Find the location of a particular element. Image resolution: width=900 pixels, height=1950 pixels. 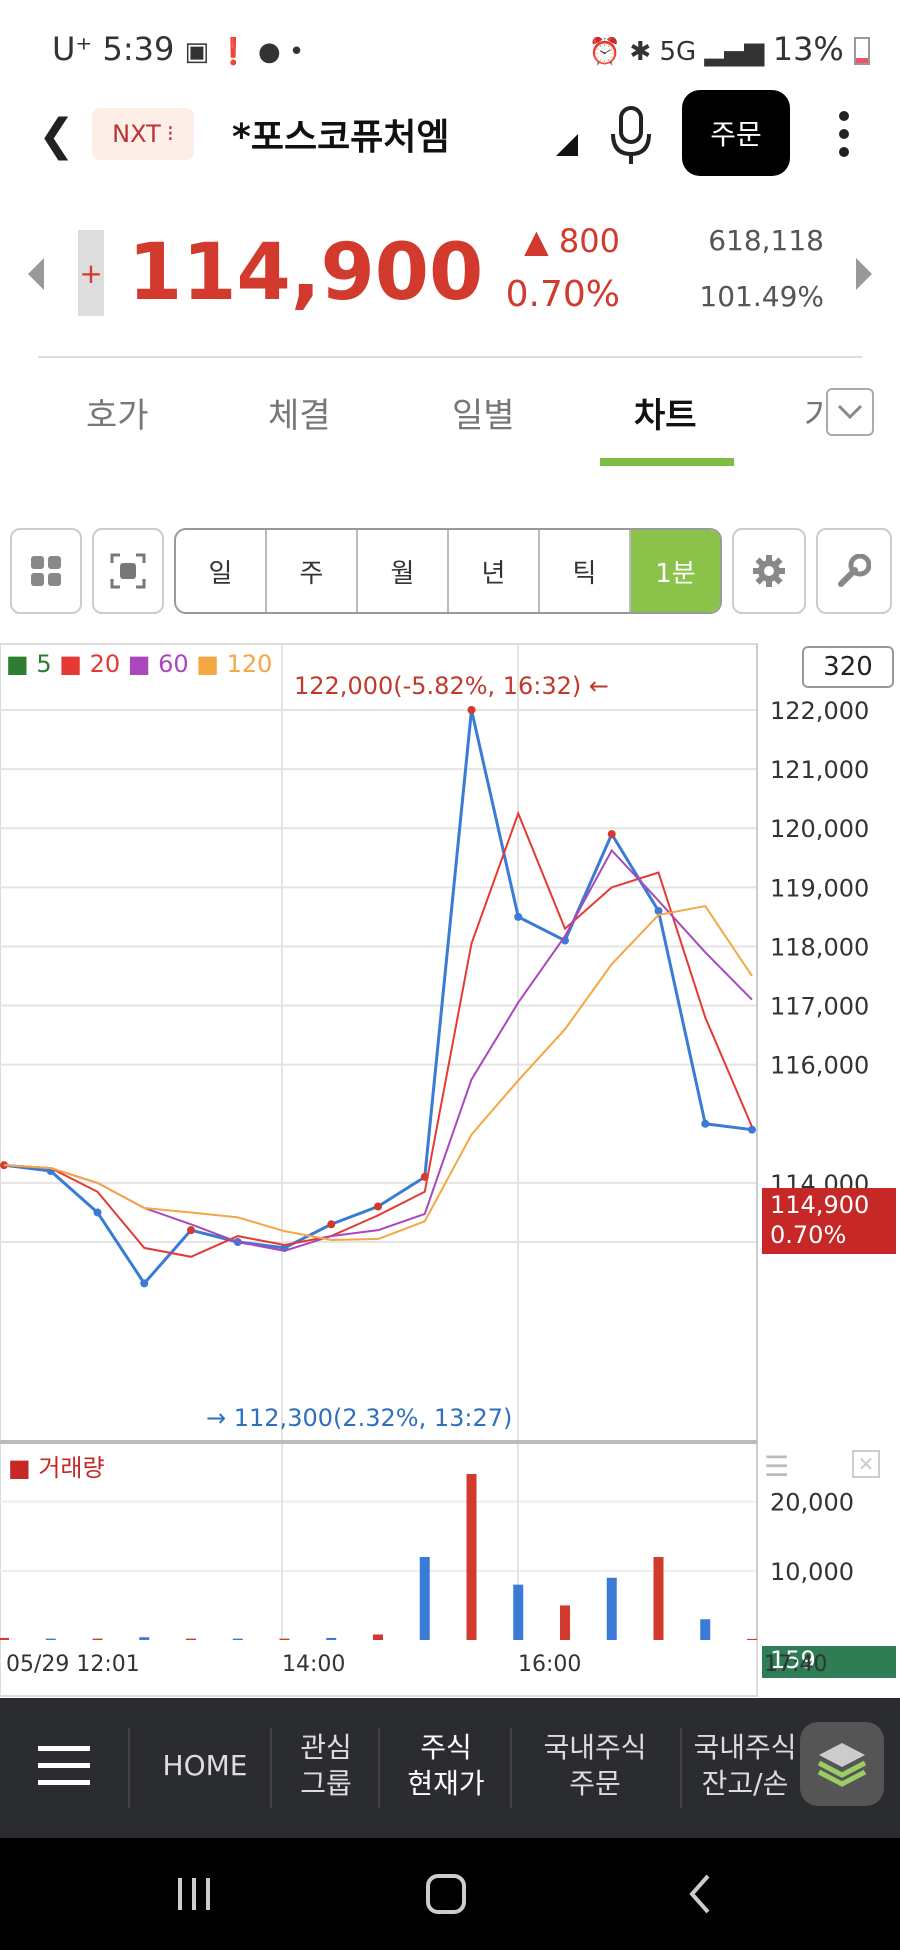

recent-apps-icon is located at coordinates (194, 1894).